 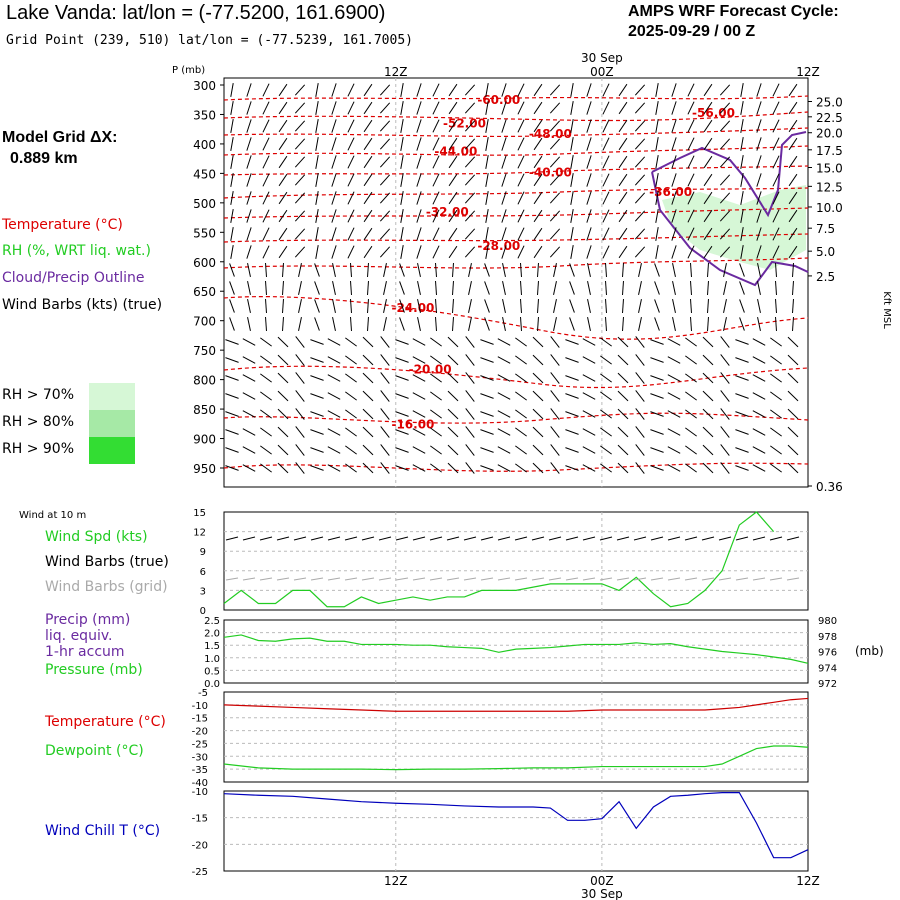 What do you see at coordinates (516, 758) in the screenshot?
I see `dewpoint-line` at bounding box center [516, 758].